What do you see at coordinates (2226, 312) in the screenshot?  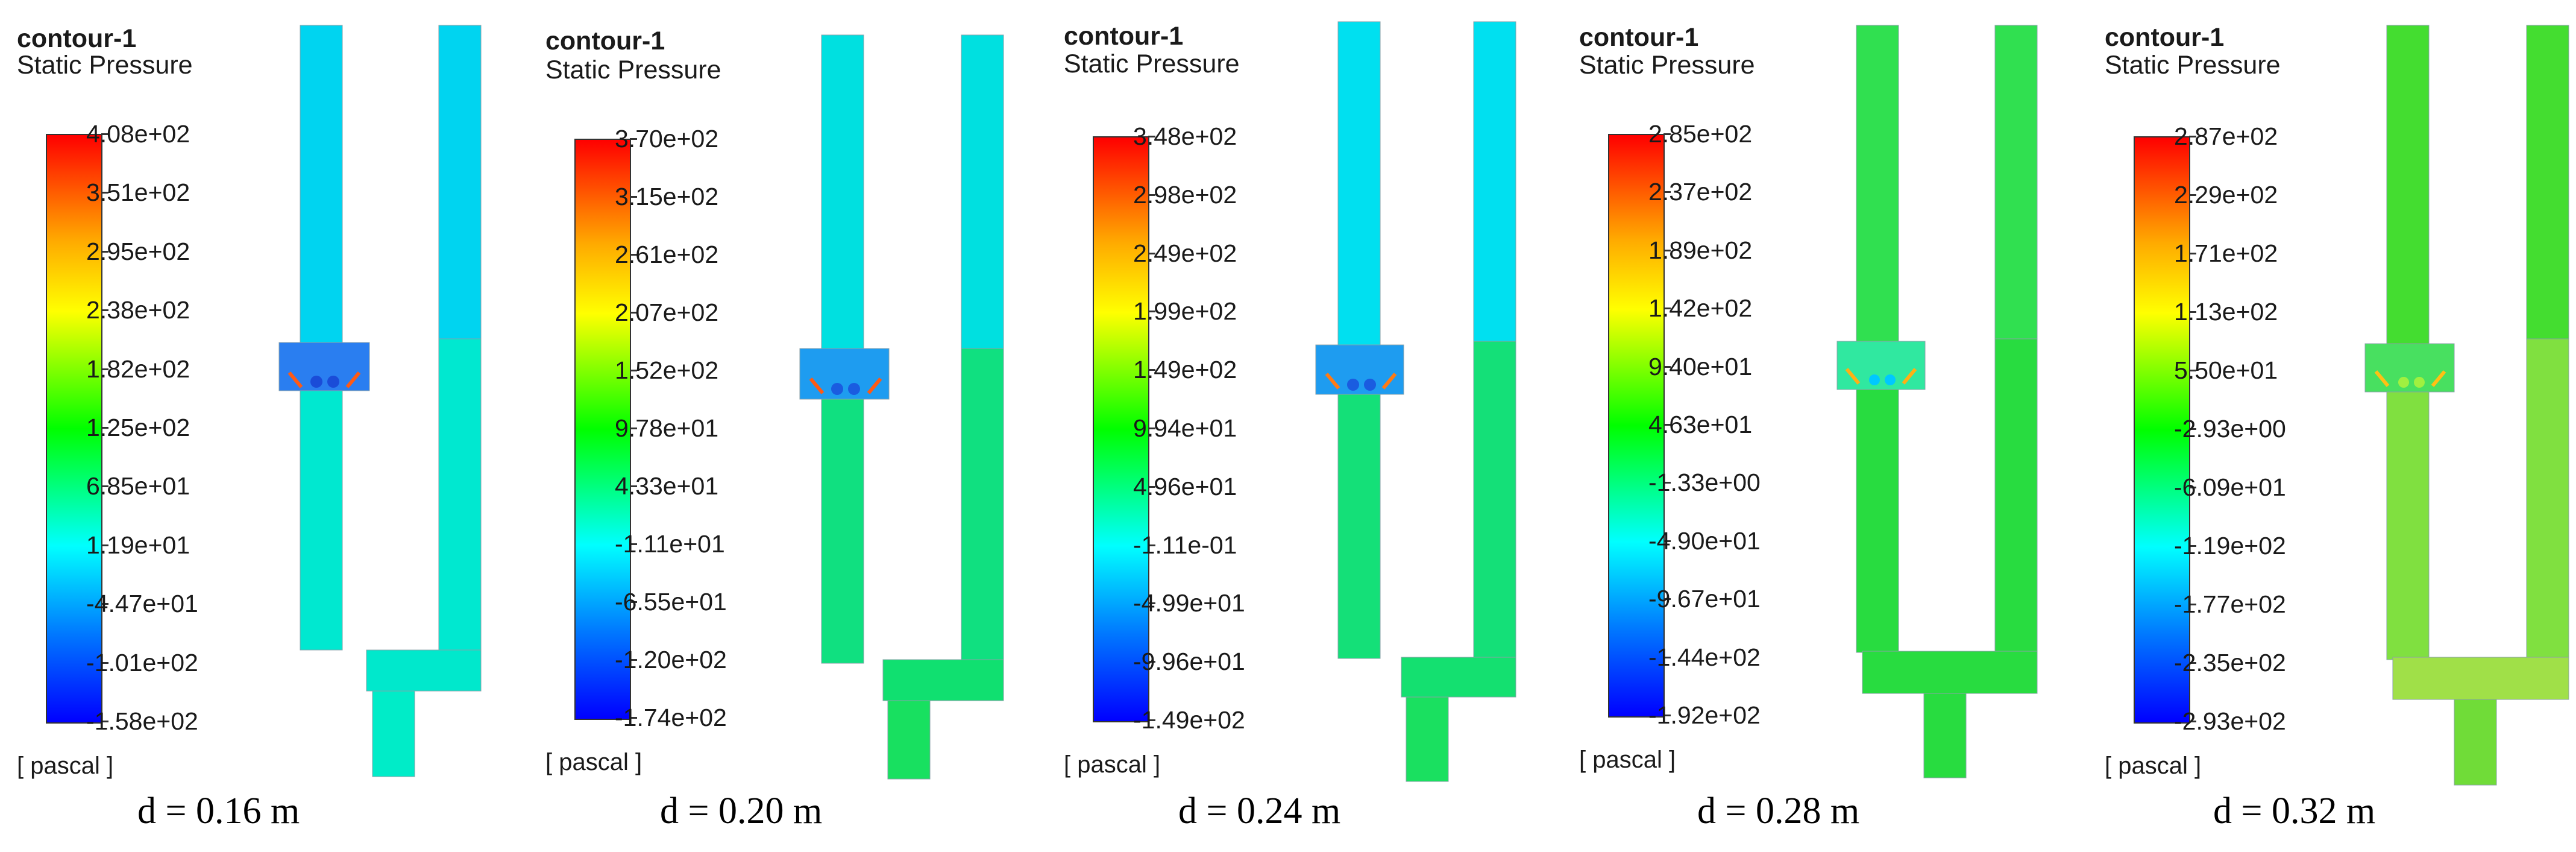 I see `colorbar-tick-label: 1.13e+02` at bounding box center [2226, 312].